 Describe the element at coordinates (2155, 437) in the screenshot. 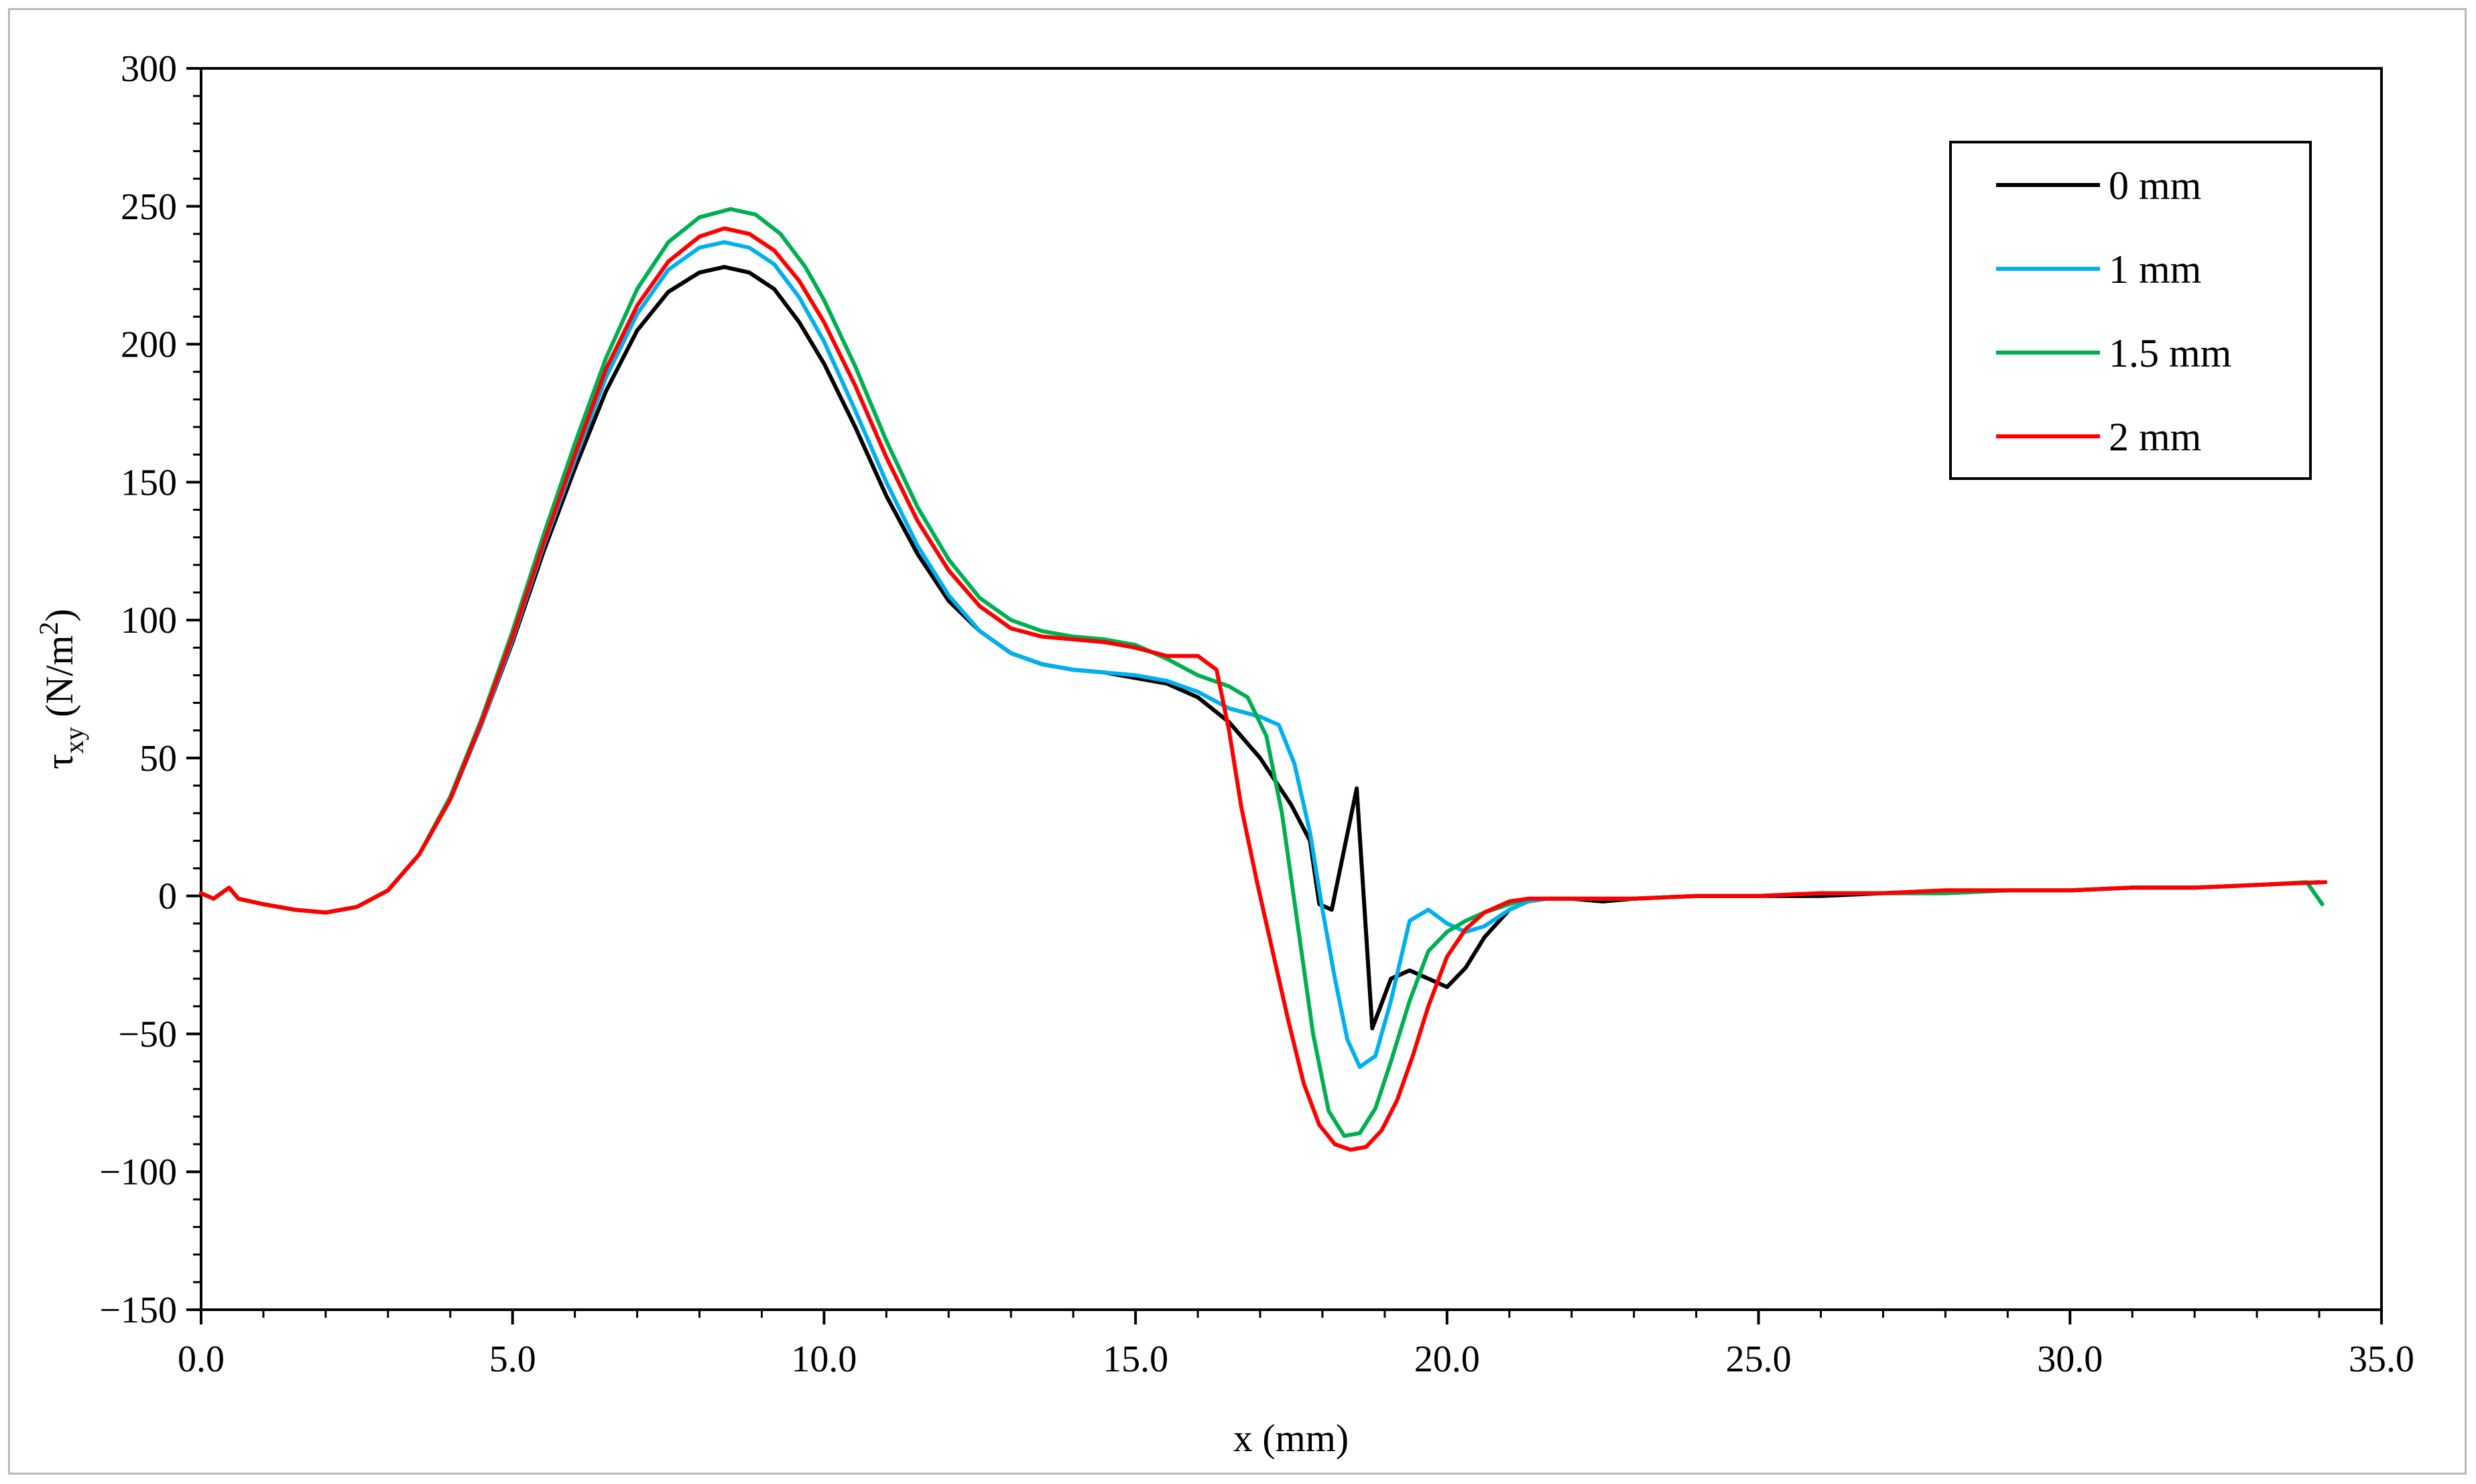

I see `legend-label: 2 mm` at that location.